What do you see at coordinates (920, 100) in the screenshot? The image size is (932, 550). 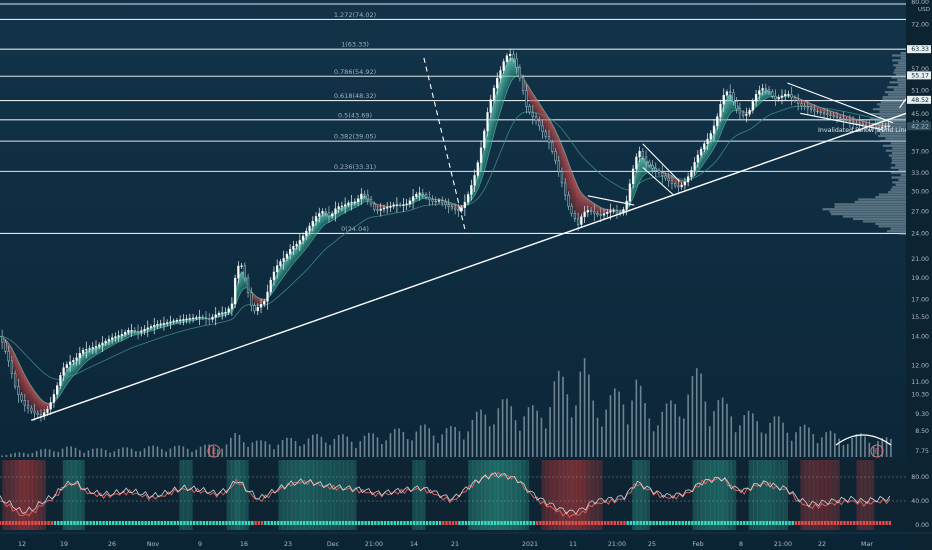 I see `price-tick-label: 48.52` at bounding box center [920, 100].